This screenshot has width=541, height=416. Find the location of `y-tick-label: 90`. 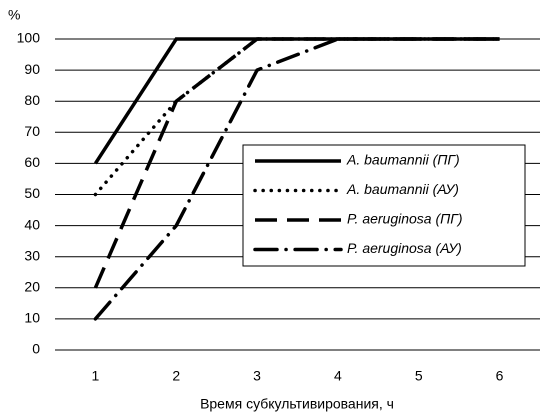

y-tick-label: 90 is located at coordinates (32, 69).